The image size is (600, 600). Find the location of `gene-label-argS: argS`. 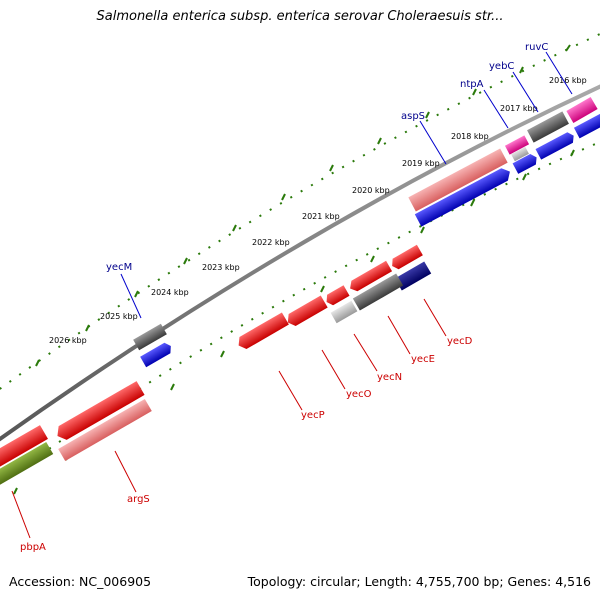

gene-label-argS: argS is located at coordinates (138, 499).